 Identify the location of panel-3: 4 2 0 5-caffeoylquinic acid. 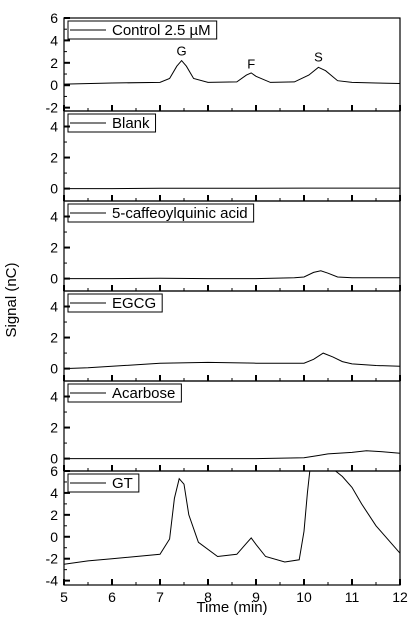
(225, 246).